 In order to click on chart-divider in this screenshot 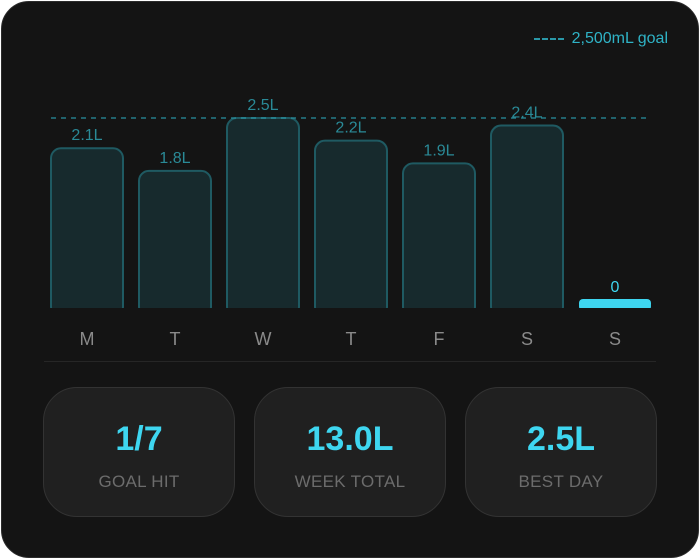, I will do `click(350, 361)`.